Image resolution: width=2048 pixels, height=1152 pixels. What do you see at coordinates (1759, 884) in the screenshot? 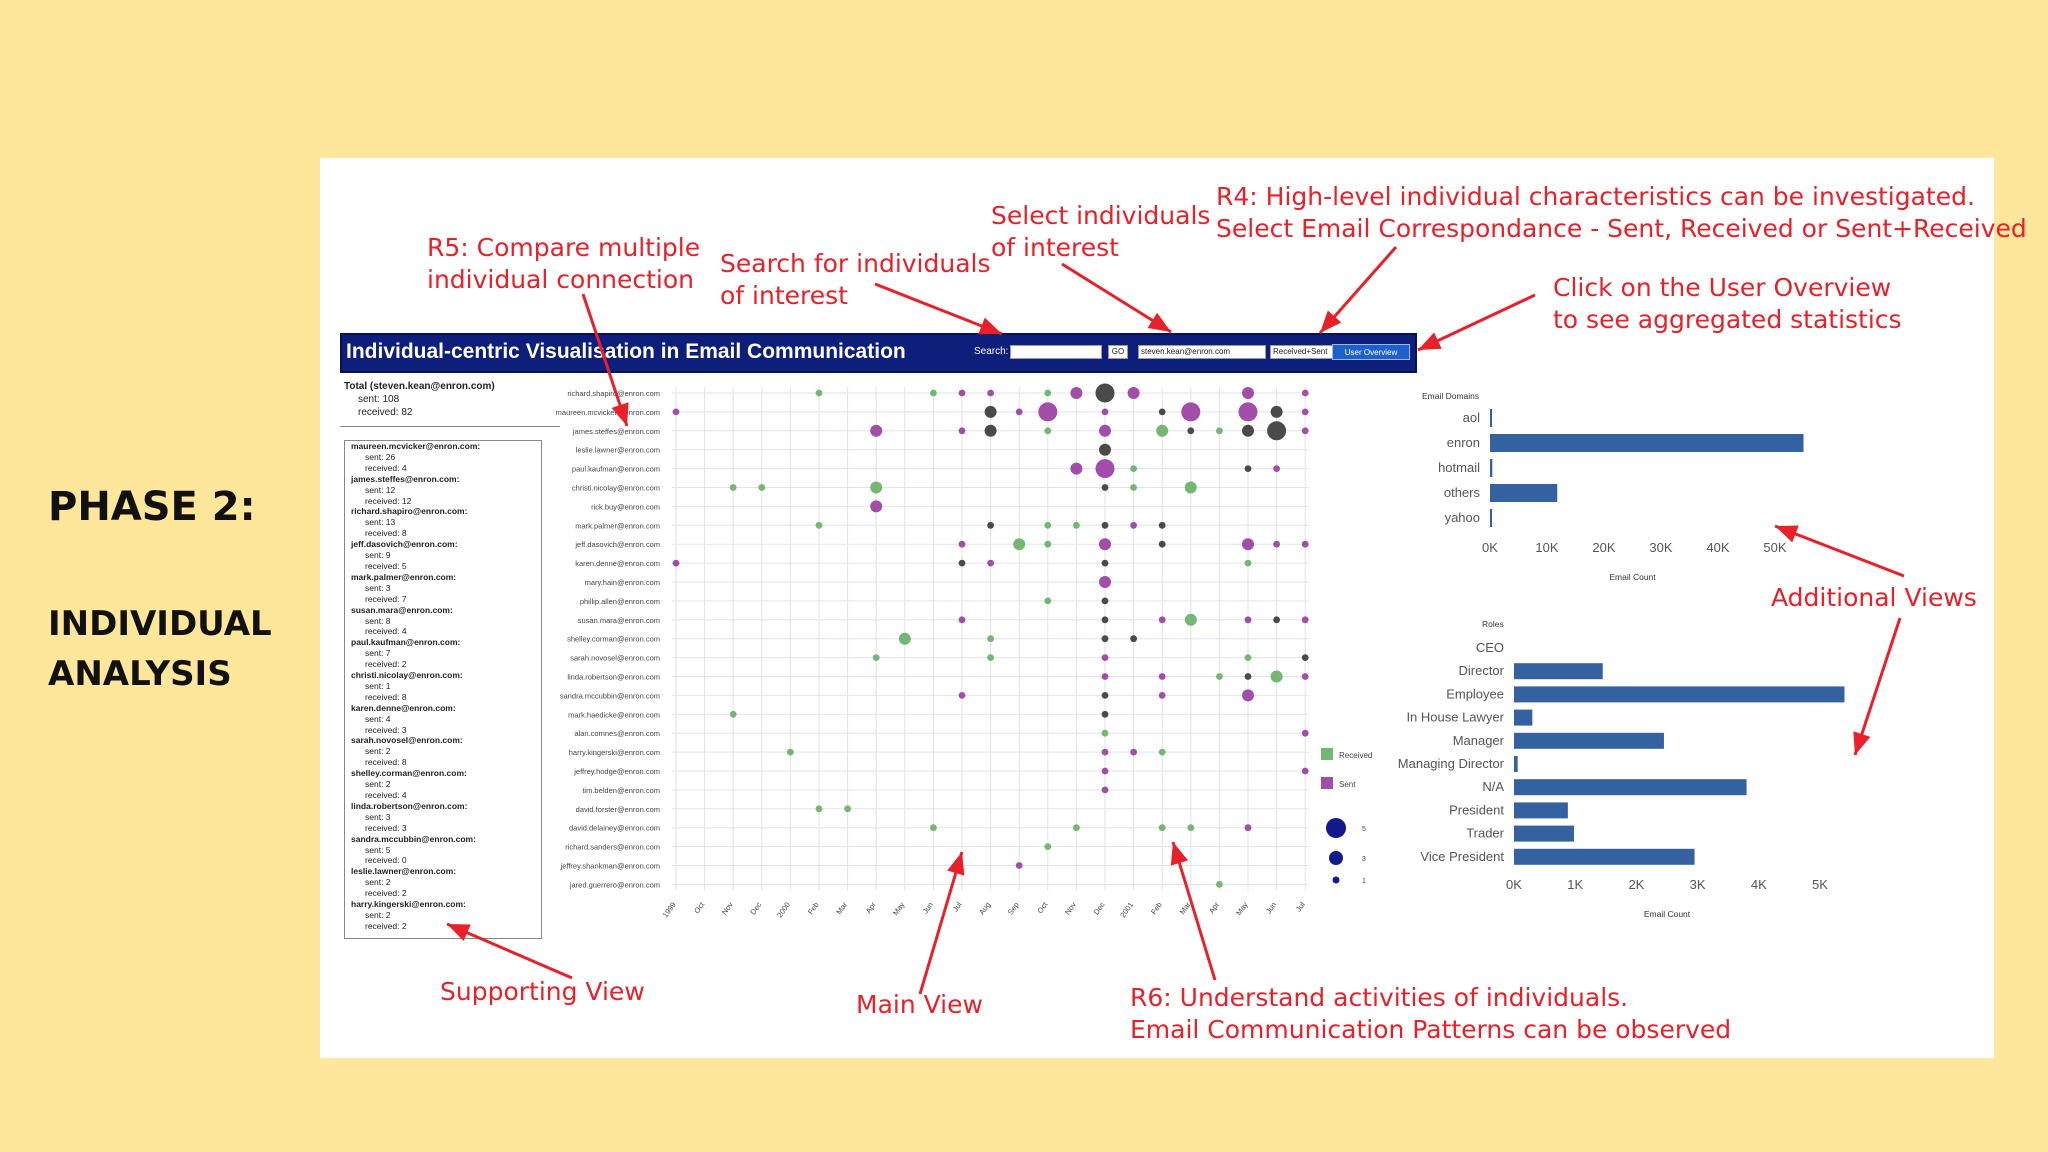
I see `tick-label: 4K` at bounding box center [1759, 884].